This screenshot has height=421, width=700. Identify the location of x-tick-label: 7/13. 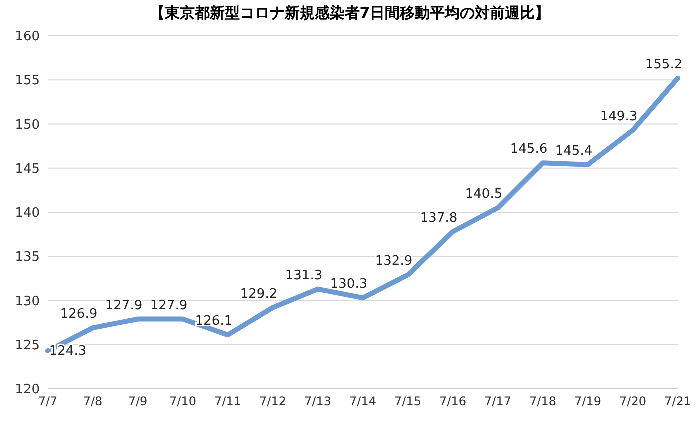
(318, 401).